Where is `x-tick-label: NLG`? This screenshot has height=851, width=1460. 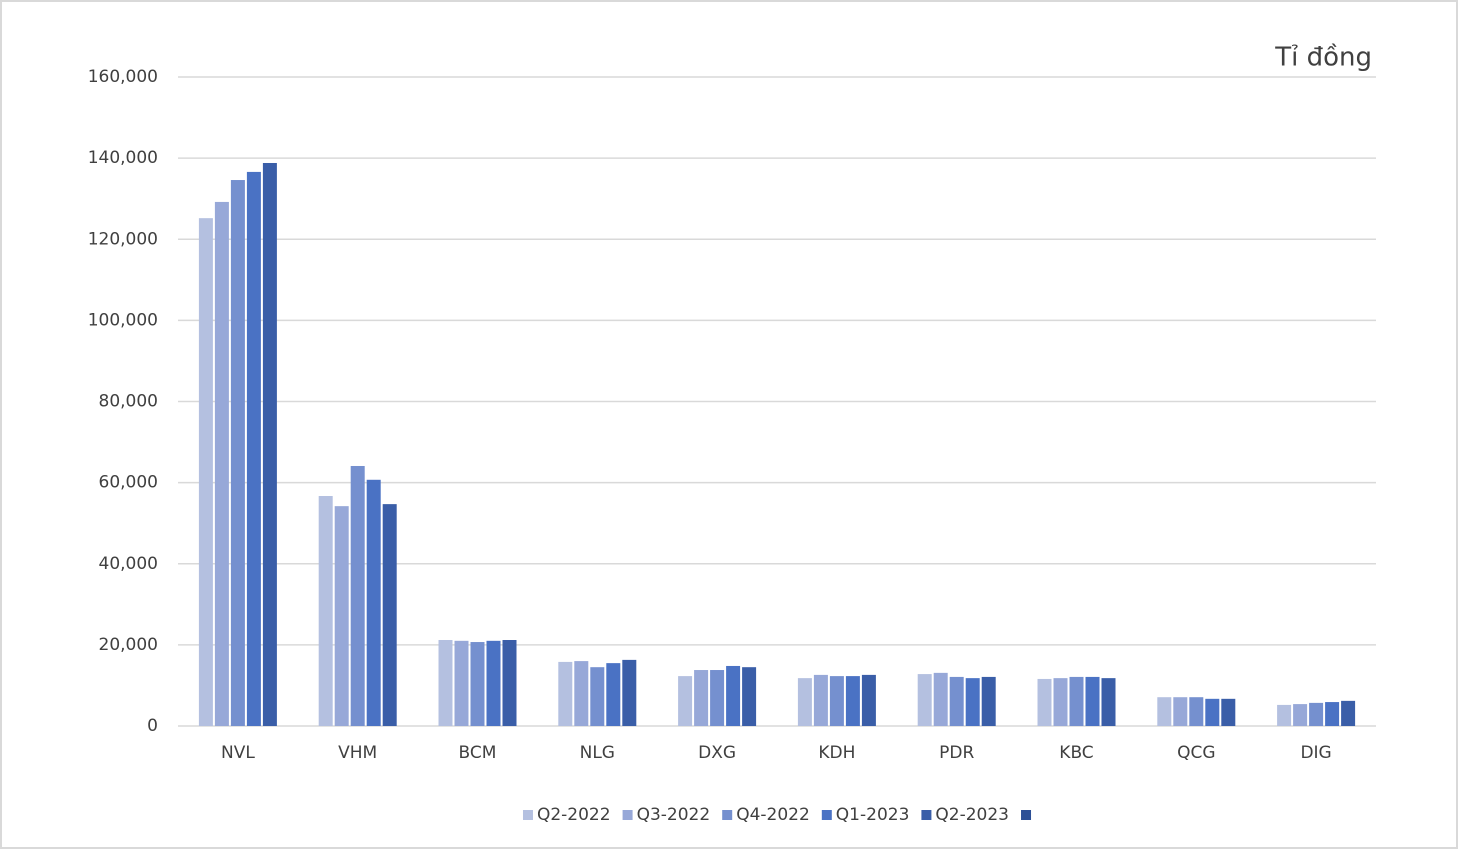 x-tick-label: NLG is located at coordinates (597, 753).